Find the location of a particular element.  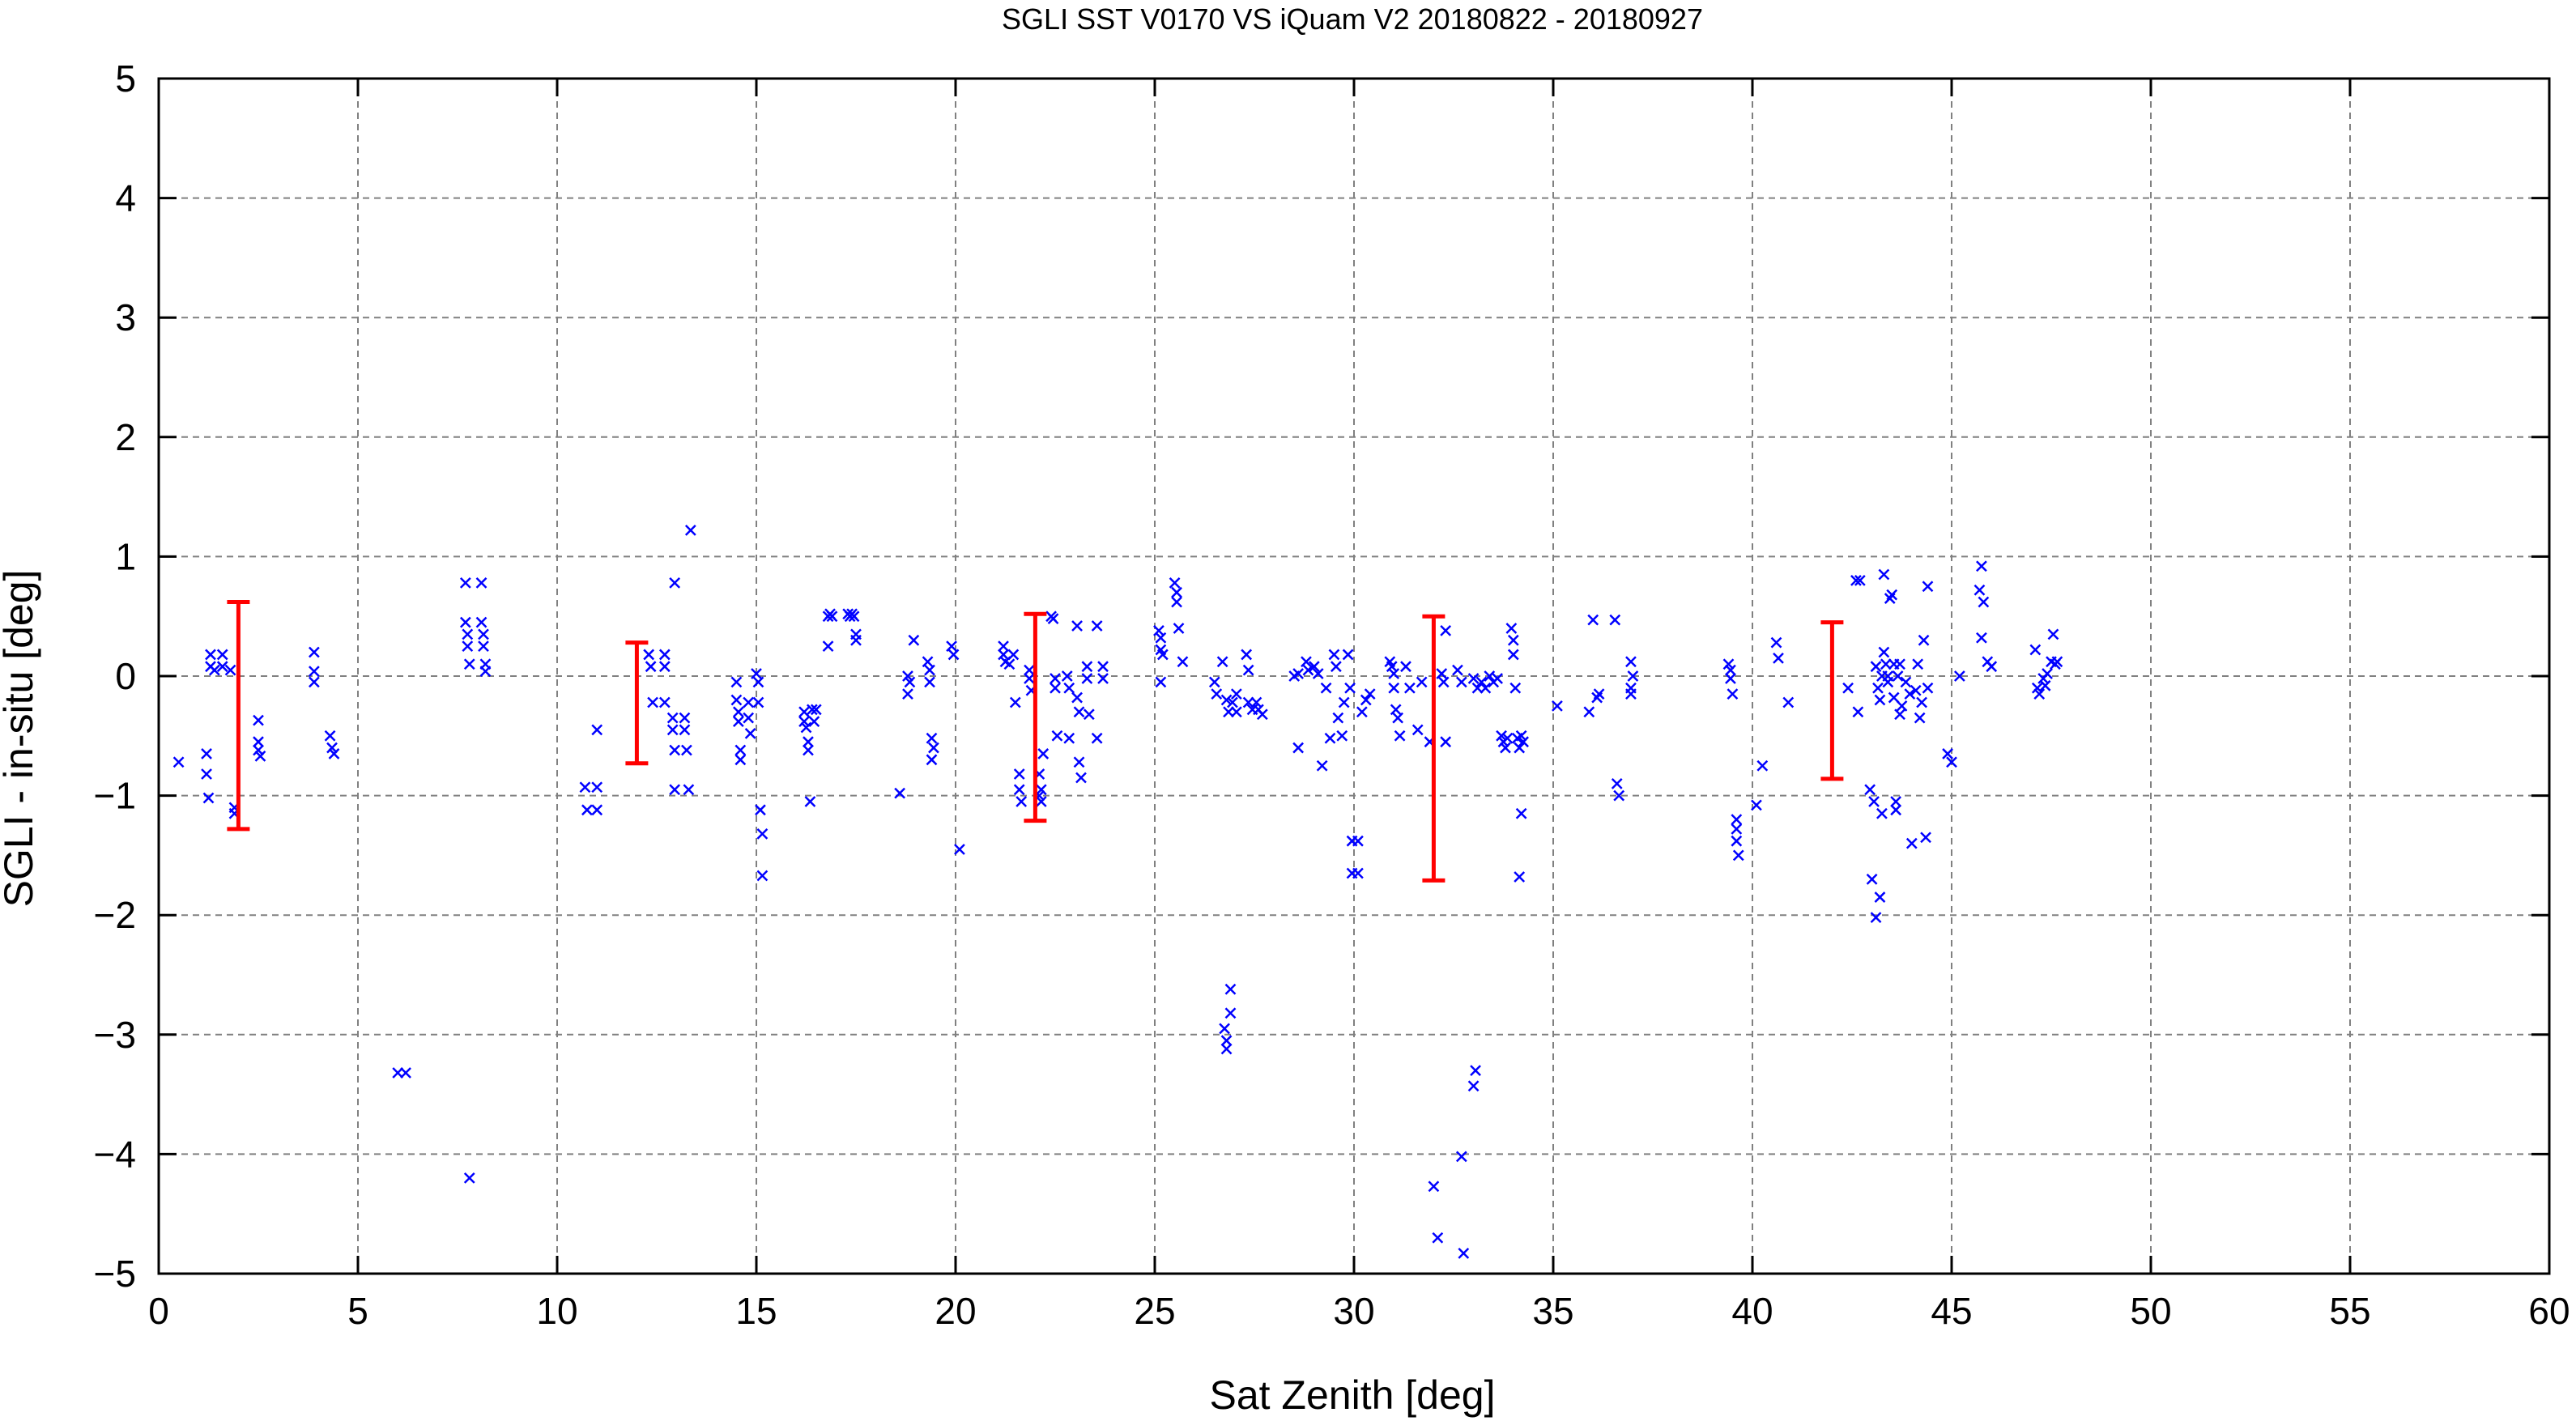

x-tick-label: 10 is located at coordinates (556, 1311).